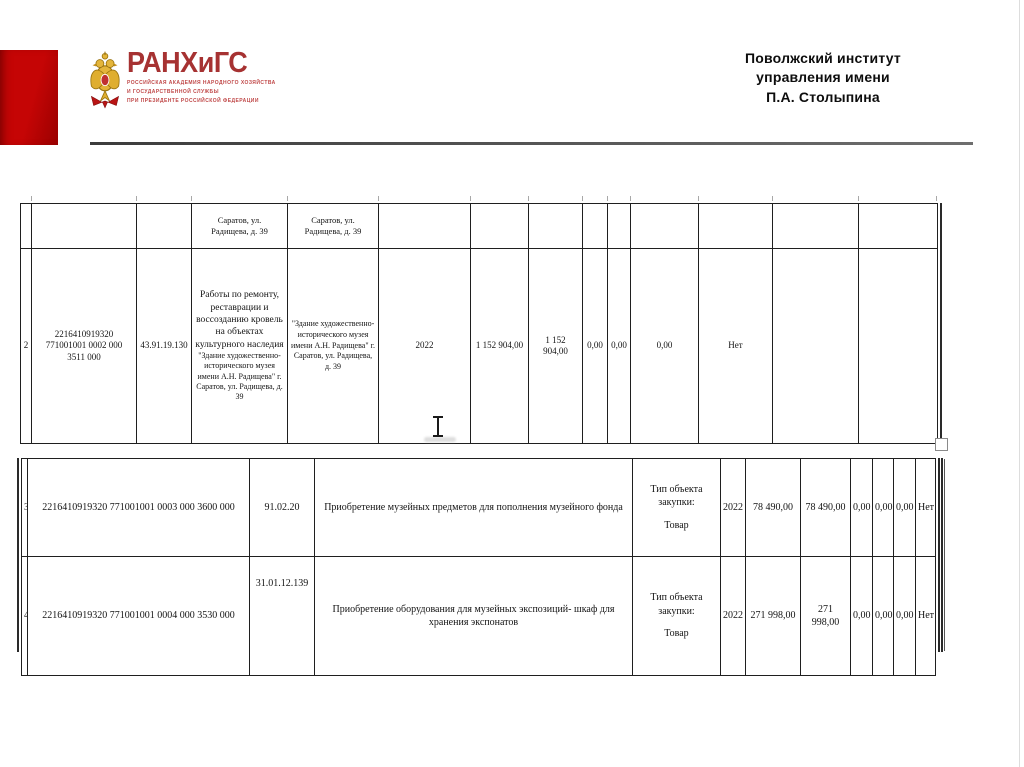 This screenshot has height=767, width=1024. Describe the element at coordinates (29, 97) in the screenshot. I see `red-accent-block` at that location.